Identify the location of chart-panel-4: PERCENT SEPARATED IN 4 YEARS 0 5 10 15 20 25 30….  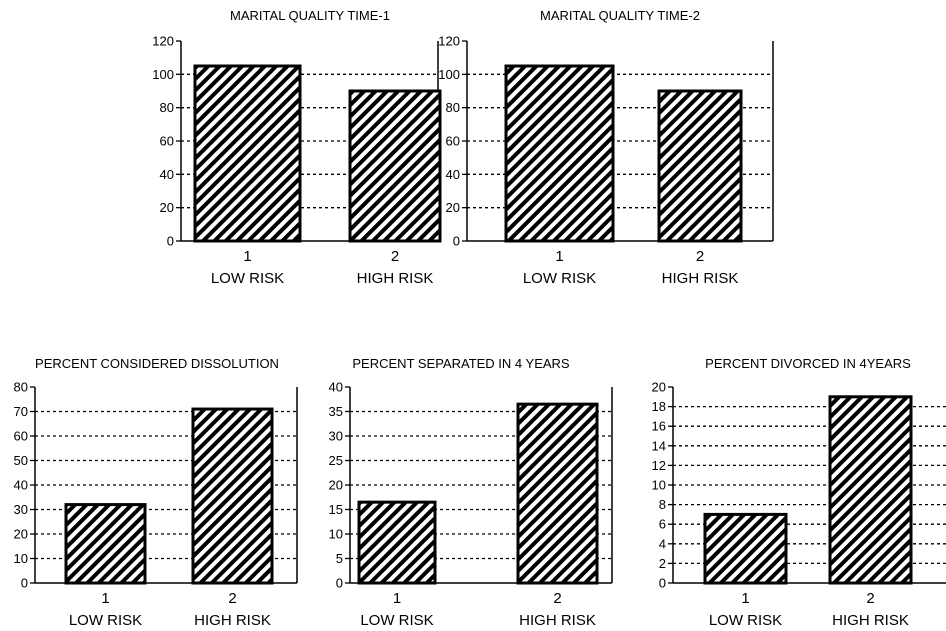
(471, 492).